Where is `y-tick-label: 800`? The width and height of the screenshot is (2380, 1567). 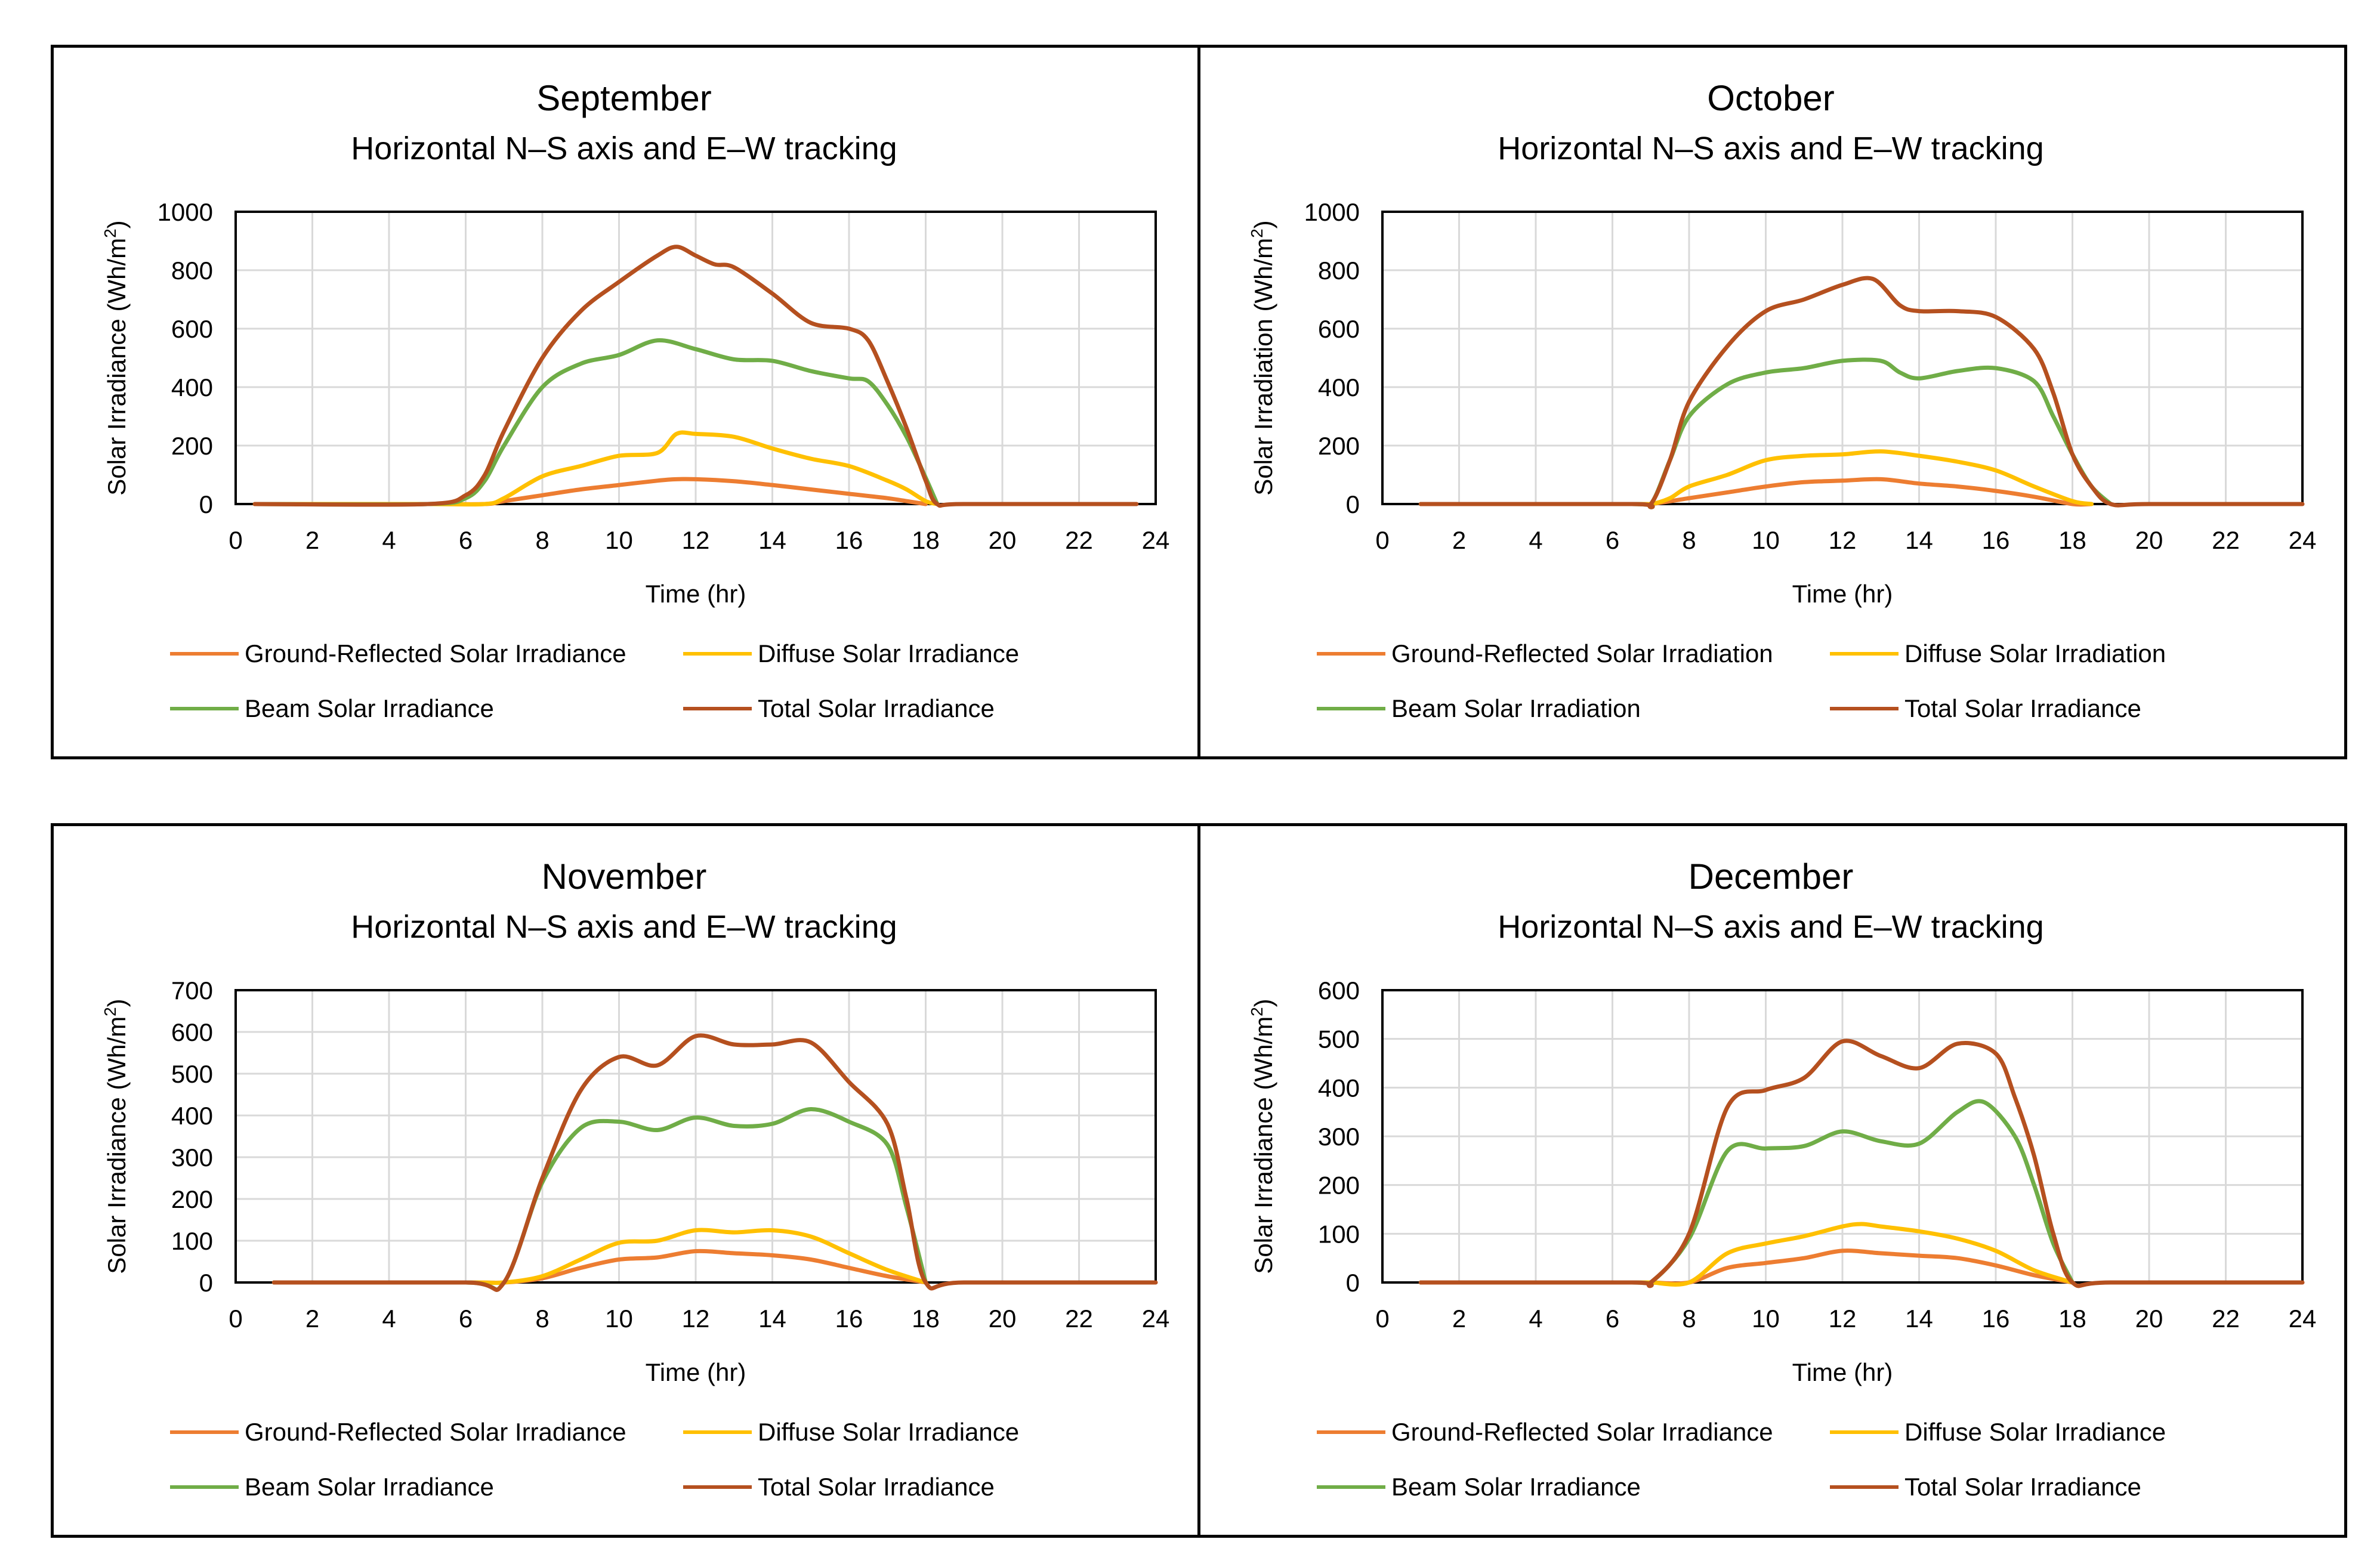
y-tick-label: 800 is located at coordinates (192, 270).